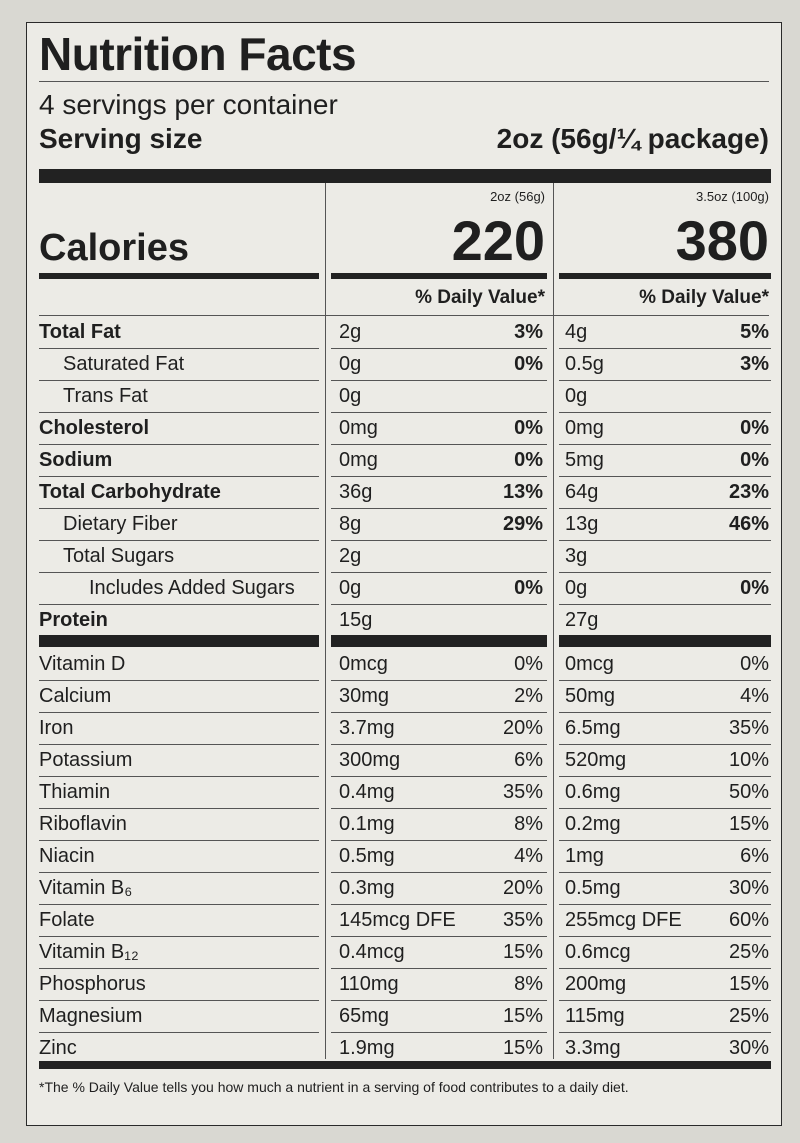  What do you see at coordinates (405, 429) in the screenshot?
I see `table-row: Cholesterol 0mg 0% 0mg 0%` at bounding box center [405, 429].